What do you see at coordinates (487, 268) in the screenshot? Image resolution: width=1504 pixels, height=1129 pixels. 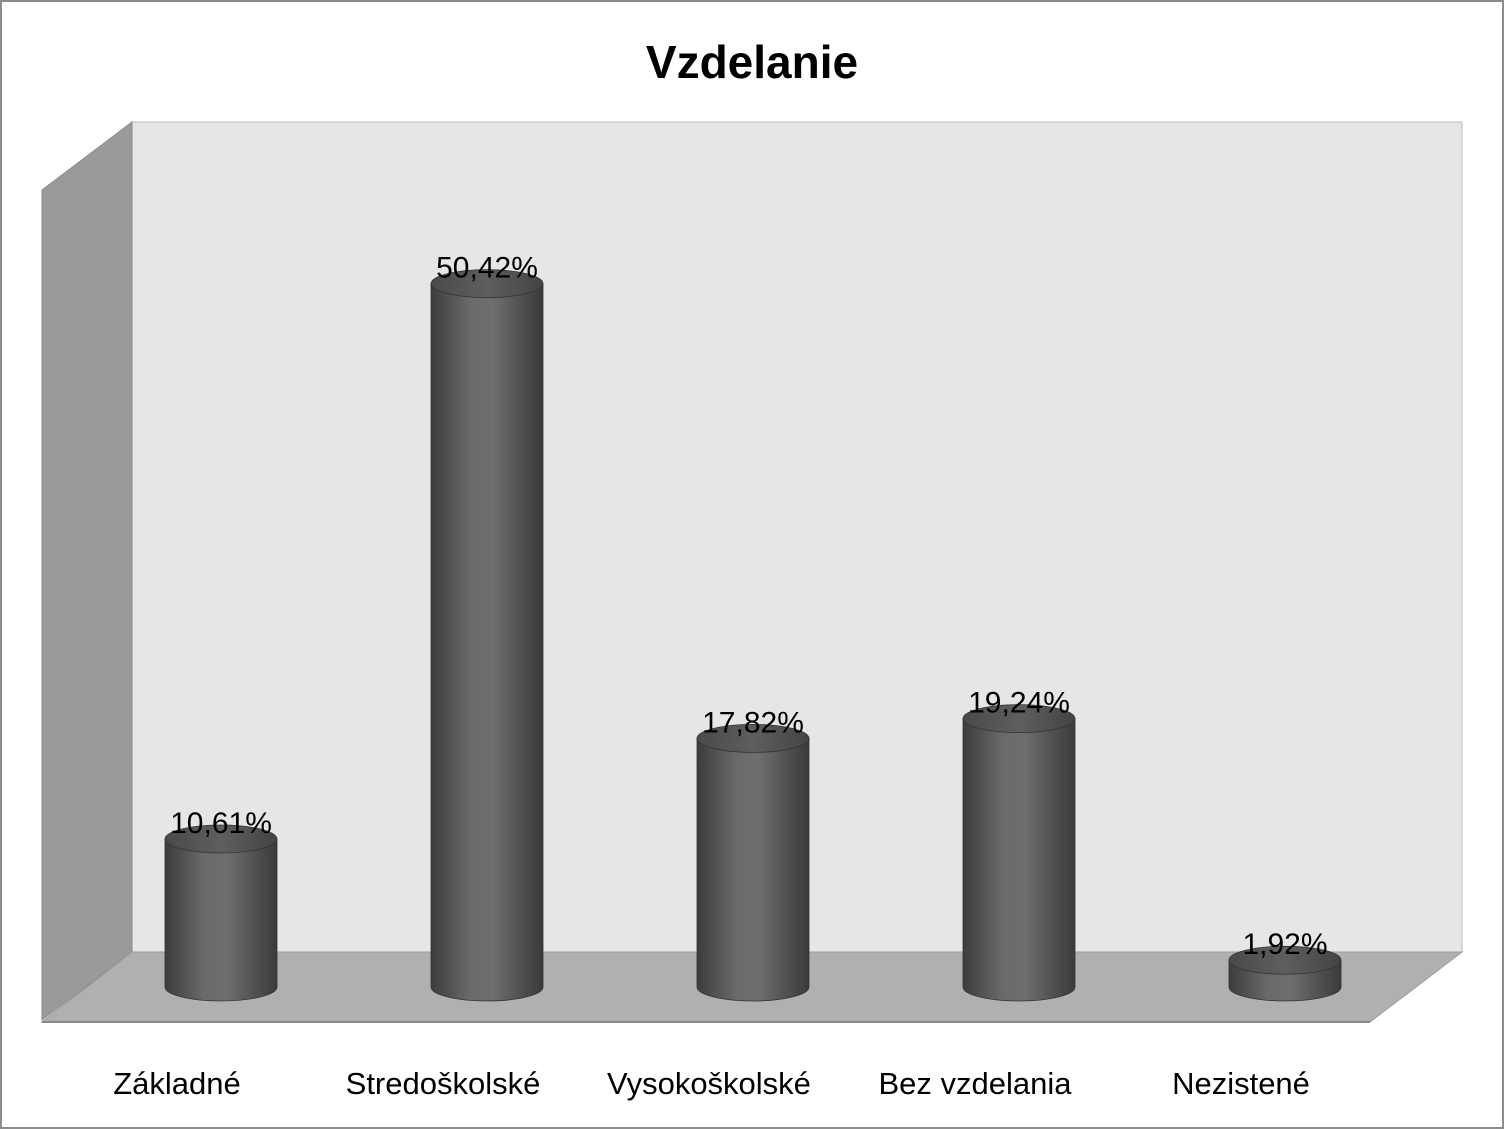 I see `data-label: 50,42%` at bounding box center [487, 268].